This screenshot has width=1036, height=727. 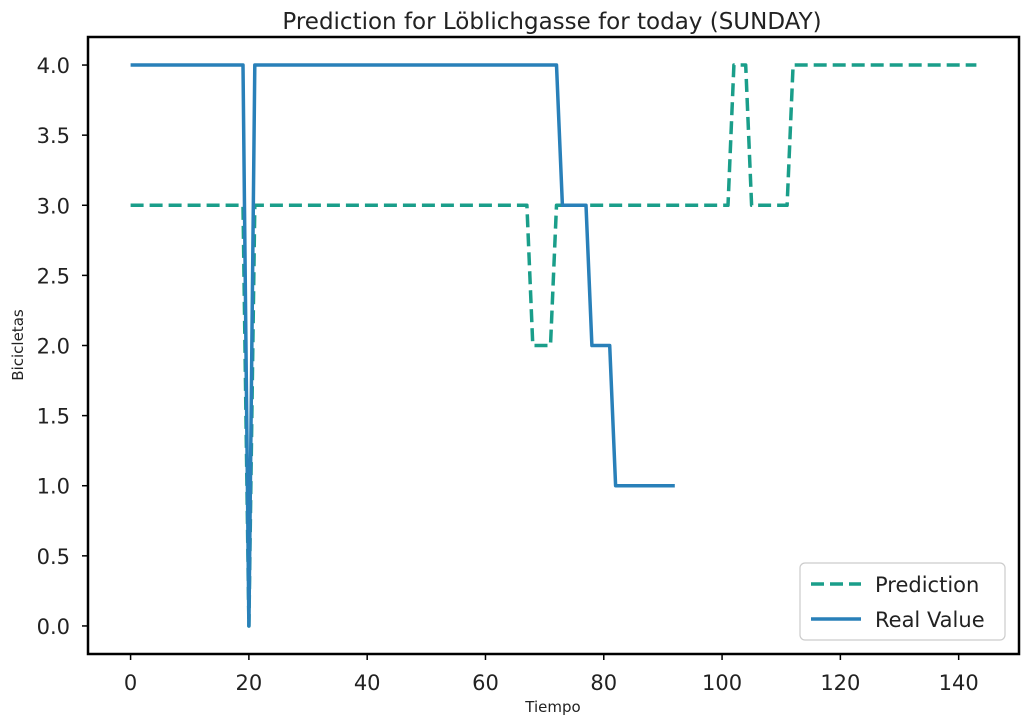 What do you see at coordinates (53, 627) in the screenshot?
I see `y-tick-label: 0.0` at bounding box center [53, 627].